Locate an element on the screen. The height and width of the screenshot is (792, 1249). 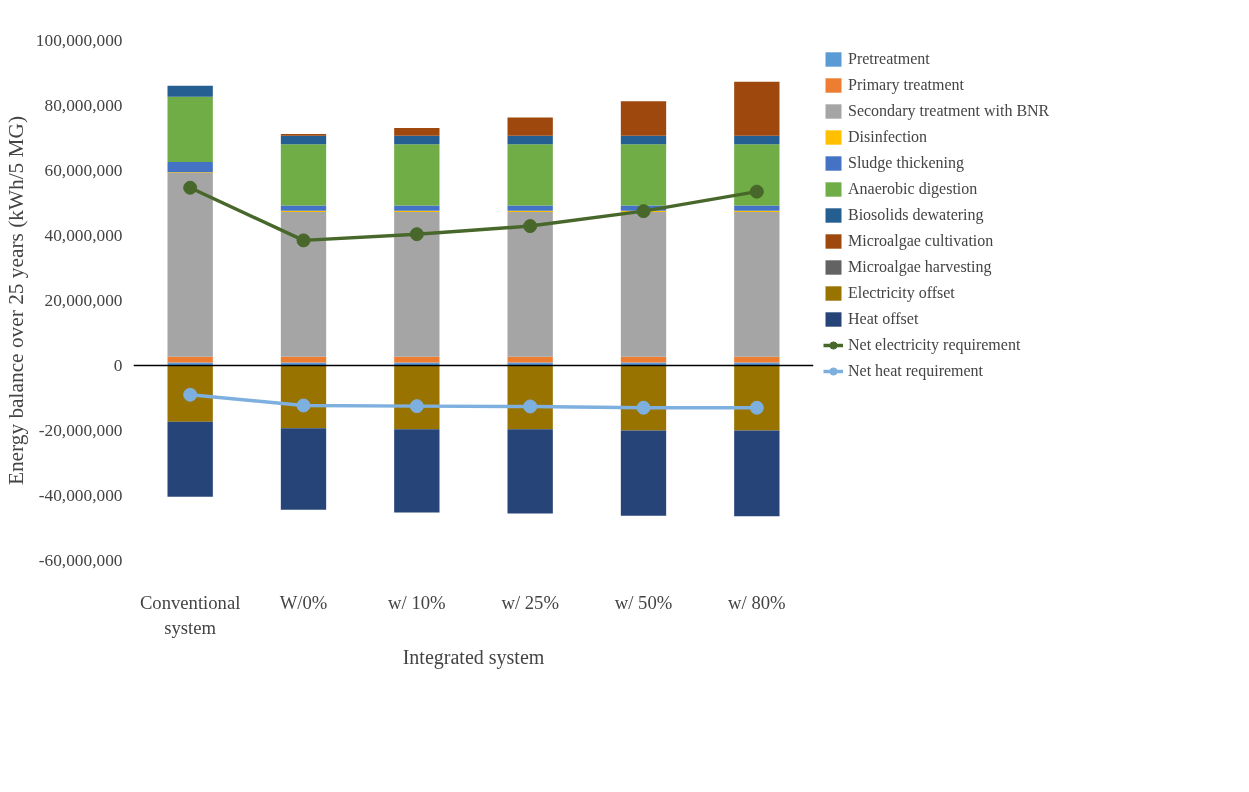
legend-label: Electricity offset is located at coordinates (901, 293).